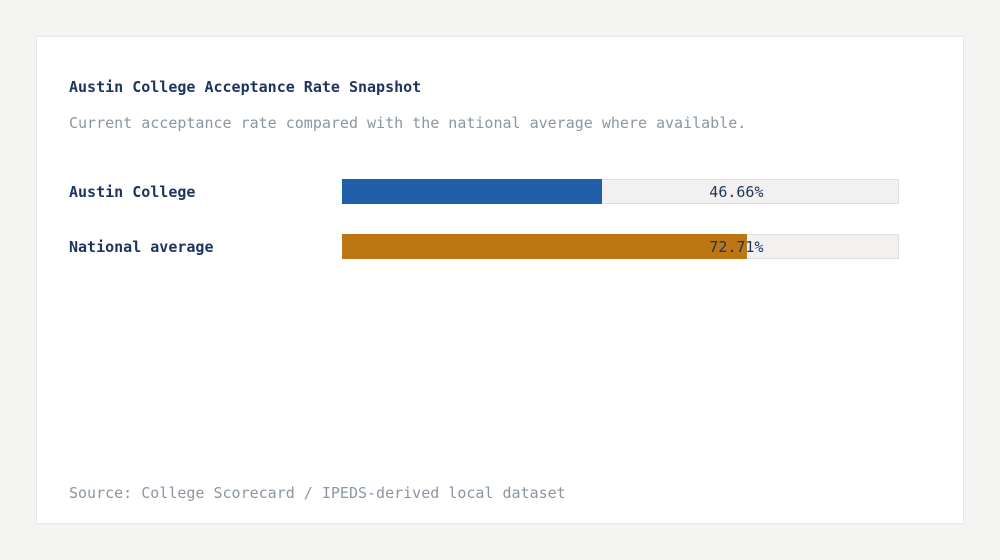 Image resolution: width=1000 pixels, height=560 pixels. What do you see at coordinates (245, 87) in the screenshot?
I see `page-title: Austin College Acceptance Rate Snapshot` at bounding box center [245, 87].